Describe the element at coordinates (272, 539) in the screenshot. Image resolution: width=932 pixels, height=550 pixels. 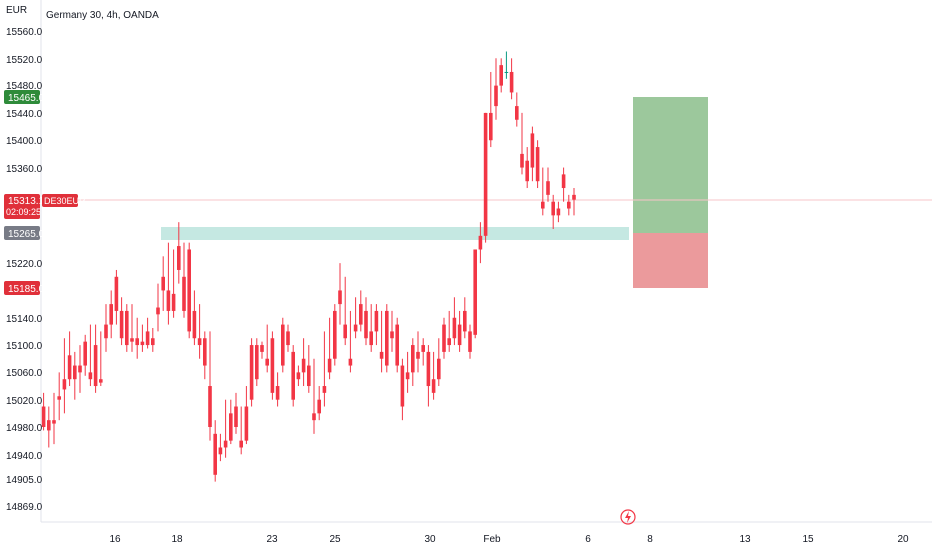
I see `time-tick: 23` at that location.